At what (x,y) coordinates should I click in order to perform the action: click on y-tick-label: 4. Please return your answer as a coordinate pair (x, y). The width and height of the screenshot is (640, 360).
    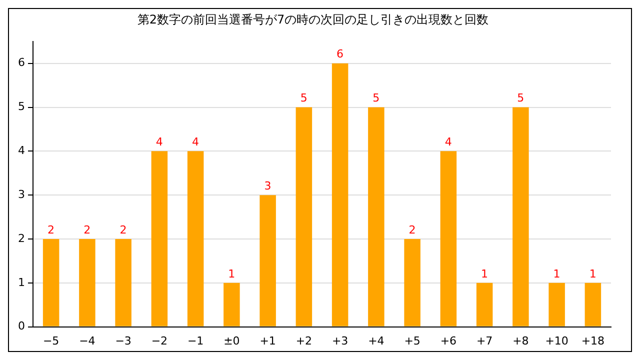
    Looking at the image, I should click on (21, 151).